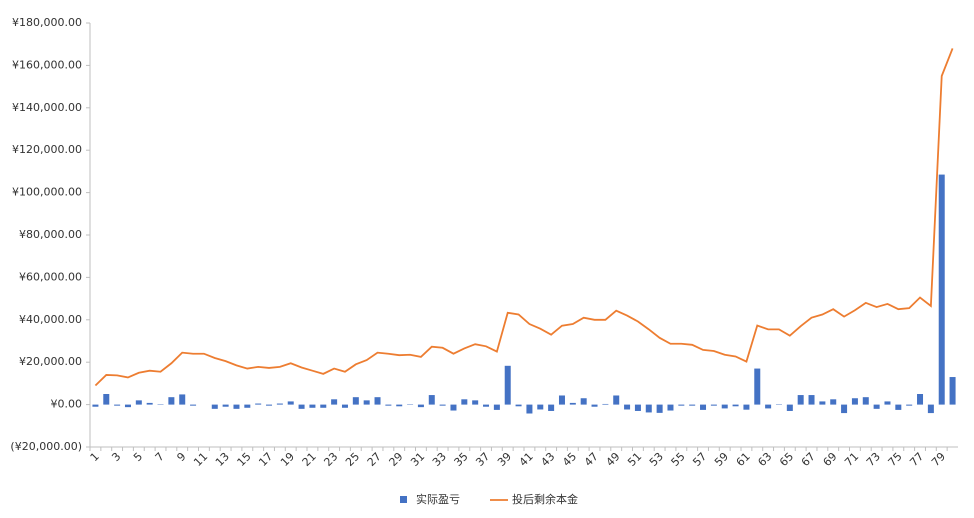  I want to click on x-tick-label: 21, so click(309, 459).